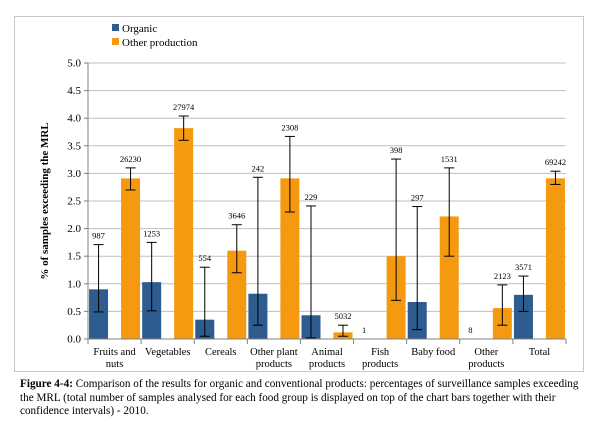 Image resolution: width=597 pixels, height=435 pixels. I want to click on y-axis-label: % of samples exceeding the MRL, so click(45, 200).